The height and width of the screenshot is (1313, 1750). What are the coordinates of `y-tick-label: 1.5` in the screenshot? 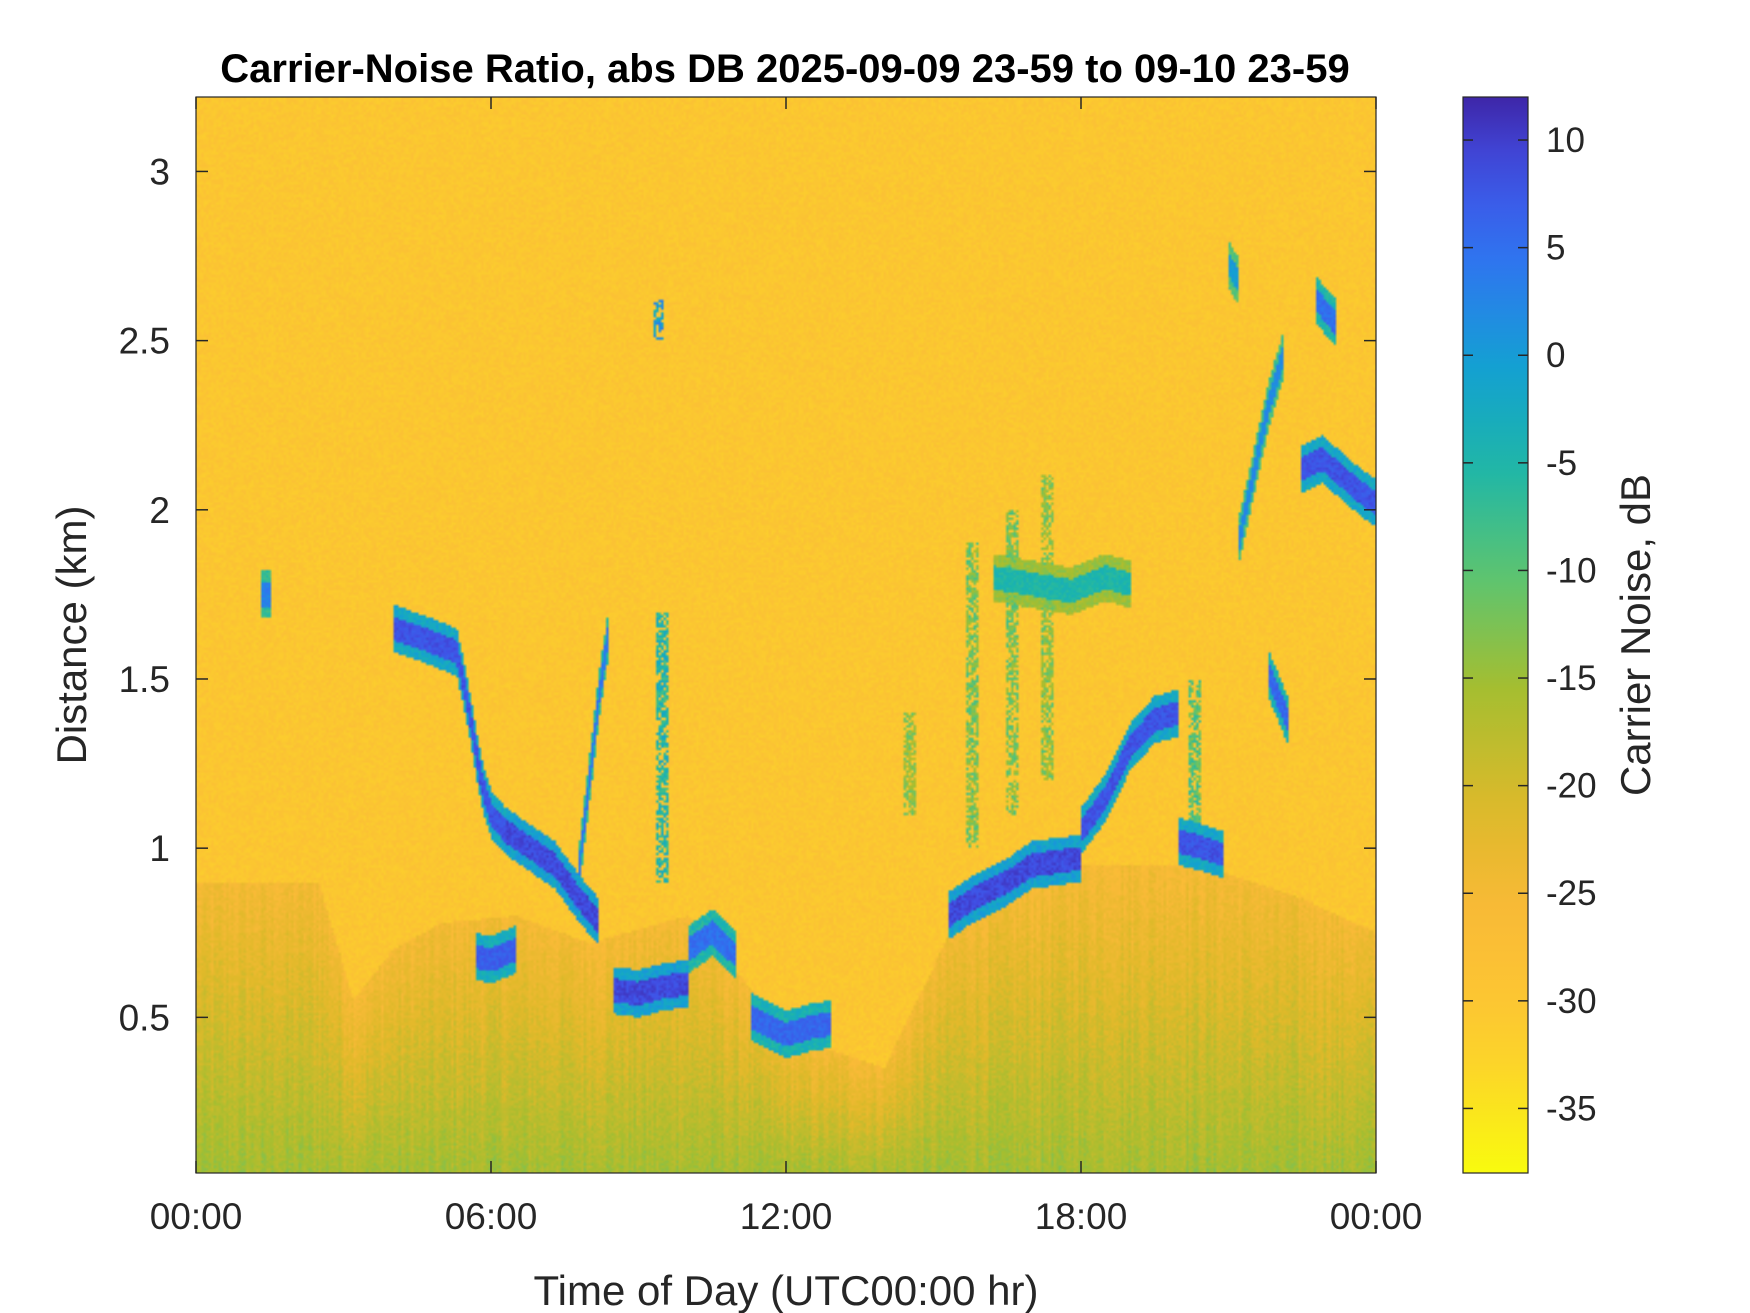 It's located at (144, 679).